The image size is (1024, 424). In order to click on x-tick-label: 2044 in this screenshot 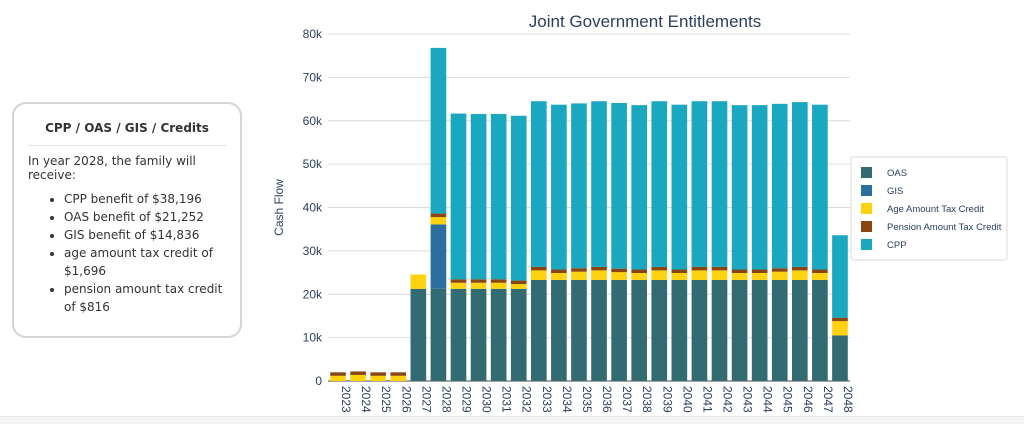, I will do `click(768, 399)`.